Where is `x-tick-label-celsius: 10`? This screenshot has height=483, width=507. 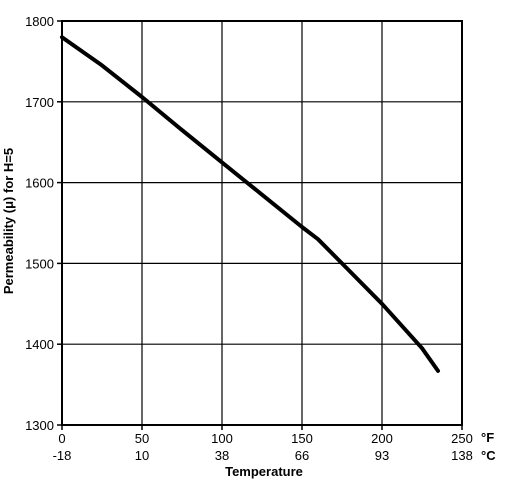 x-tick-label-celsius: 10 is located at coordinates (142, 455).